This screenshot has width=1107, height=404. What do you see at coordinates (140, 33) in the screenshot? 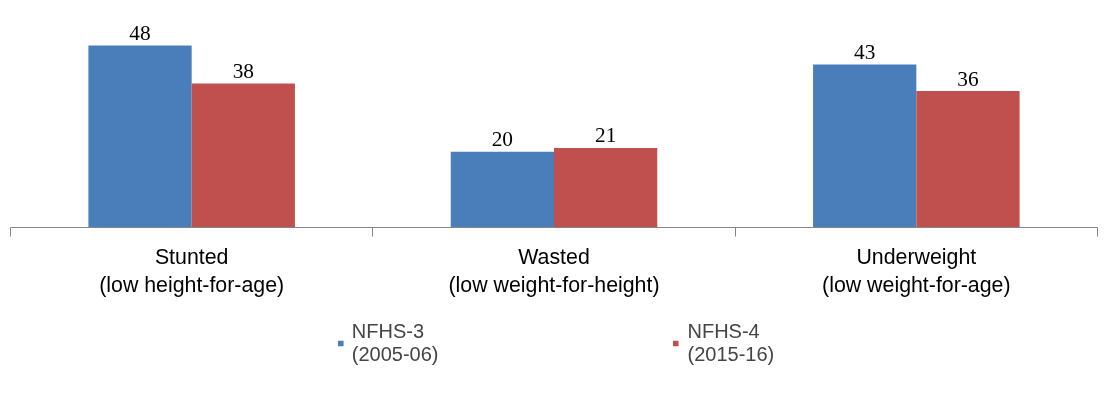
I see `data-label: 48` at bounding box center [140, 33].